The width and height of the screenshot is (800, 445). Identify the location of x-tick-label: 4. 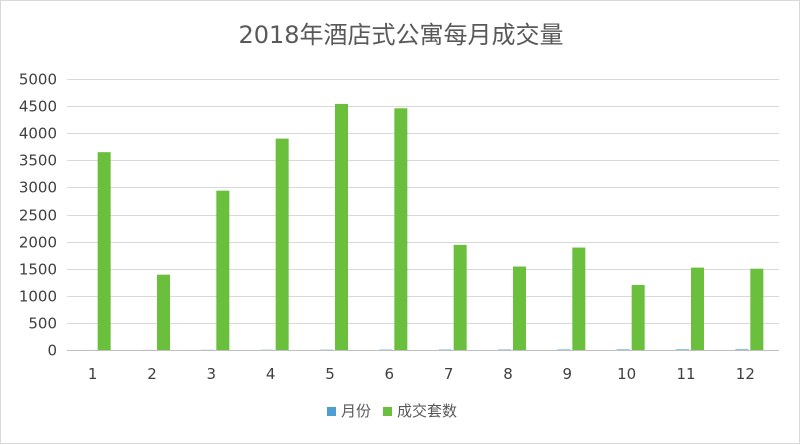
(271, 374).